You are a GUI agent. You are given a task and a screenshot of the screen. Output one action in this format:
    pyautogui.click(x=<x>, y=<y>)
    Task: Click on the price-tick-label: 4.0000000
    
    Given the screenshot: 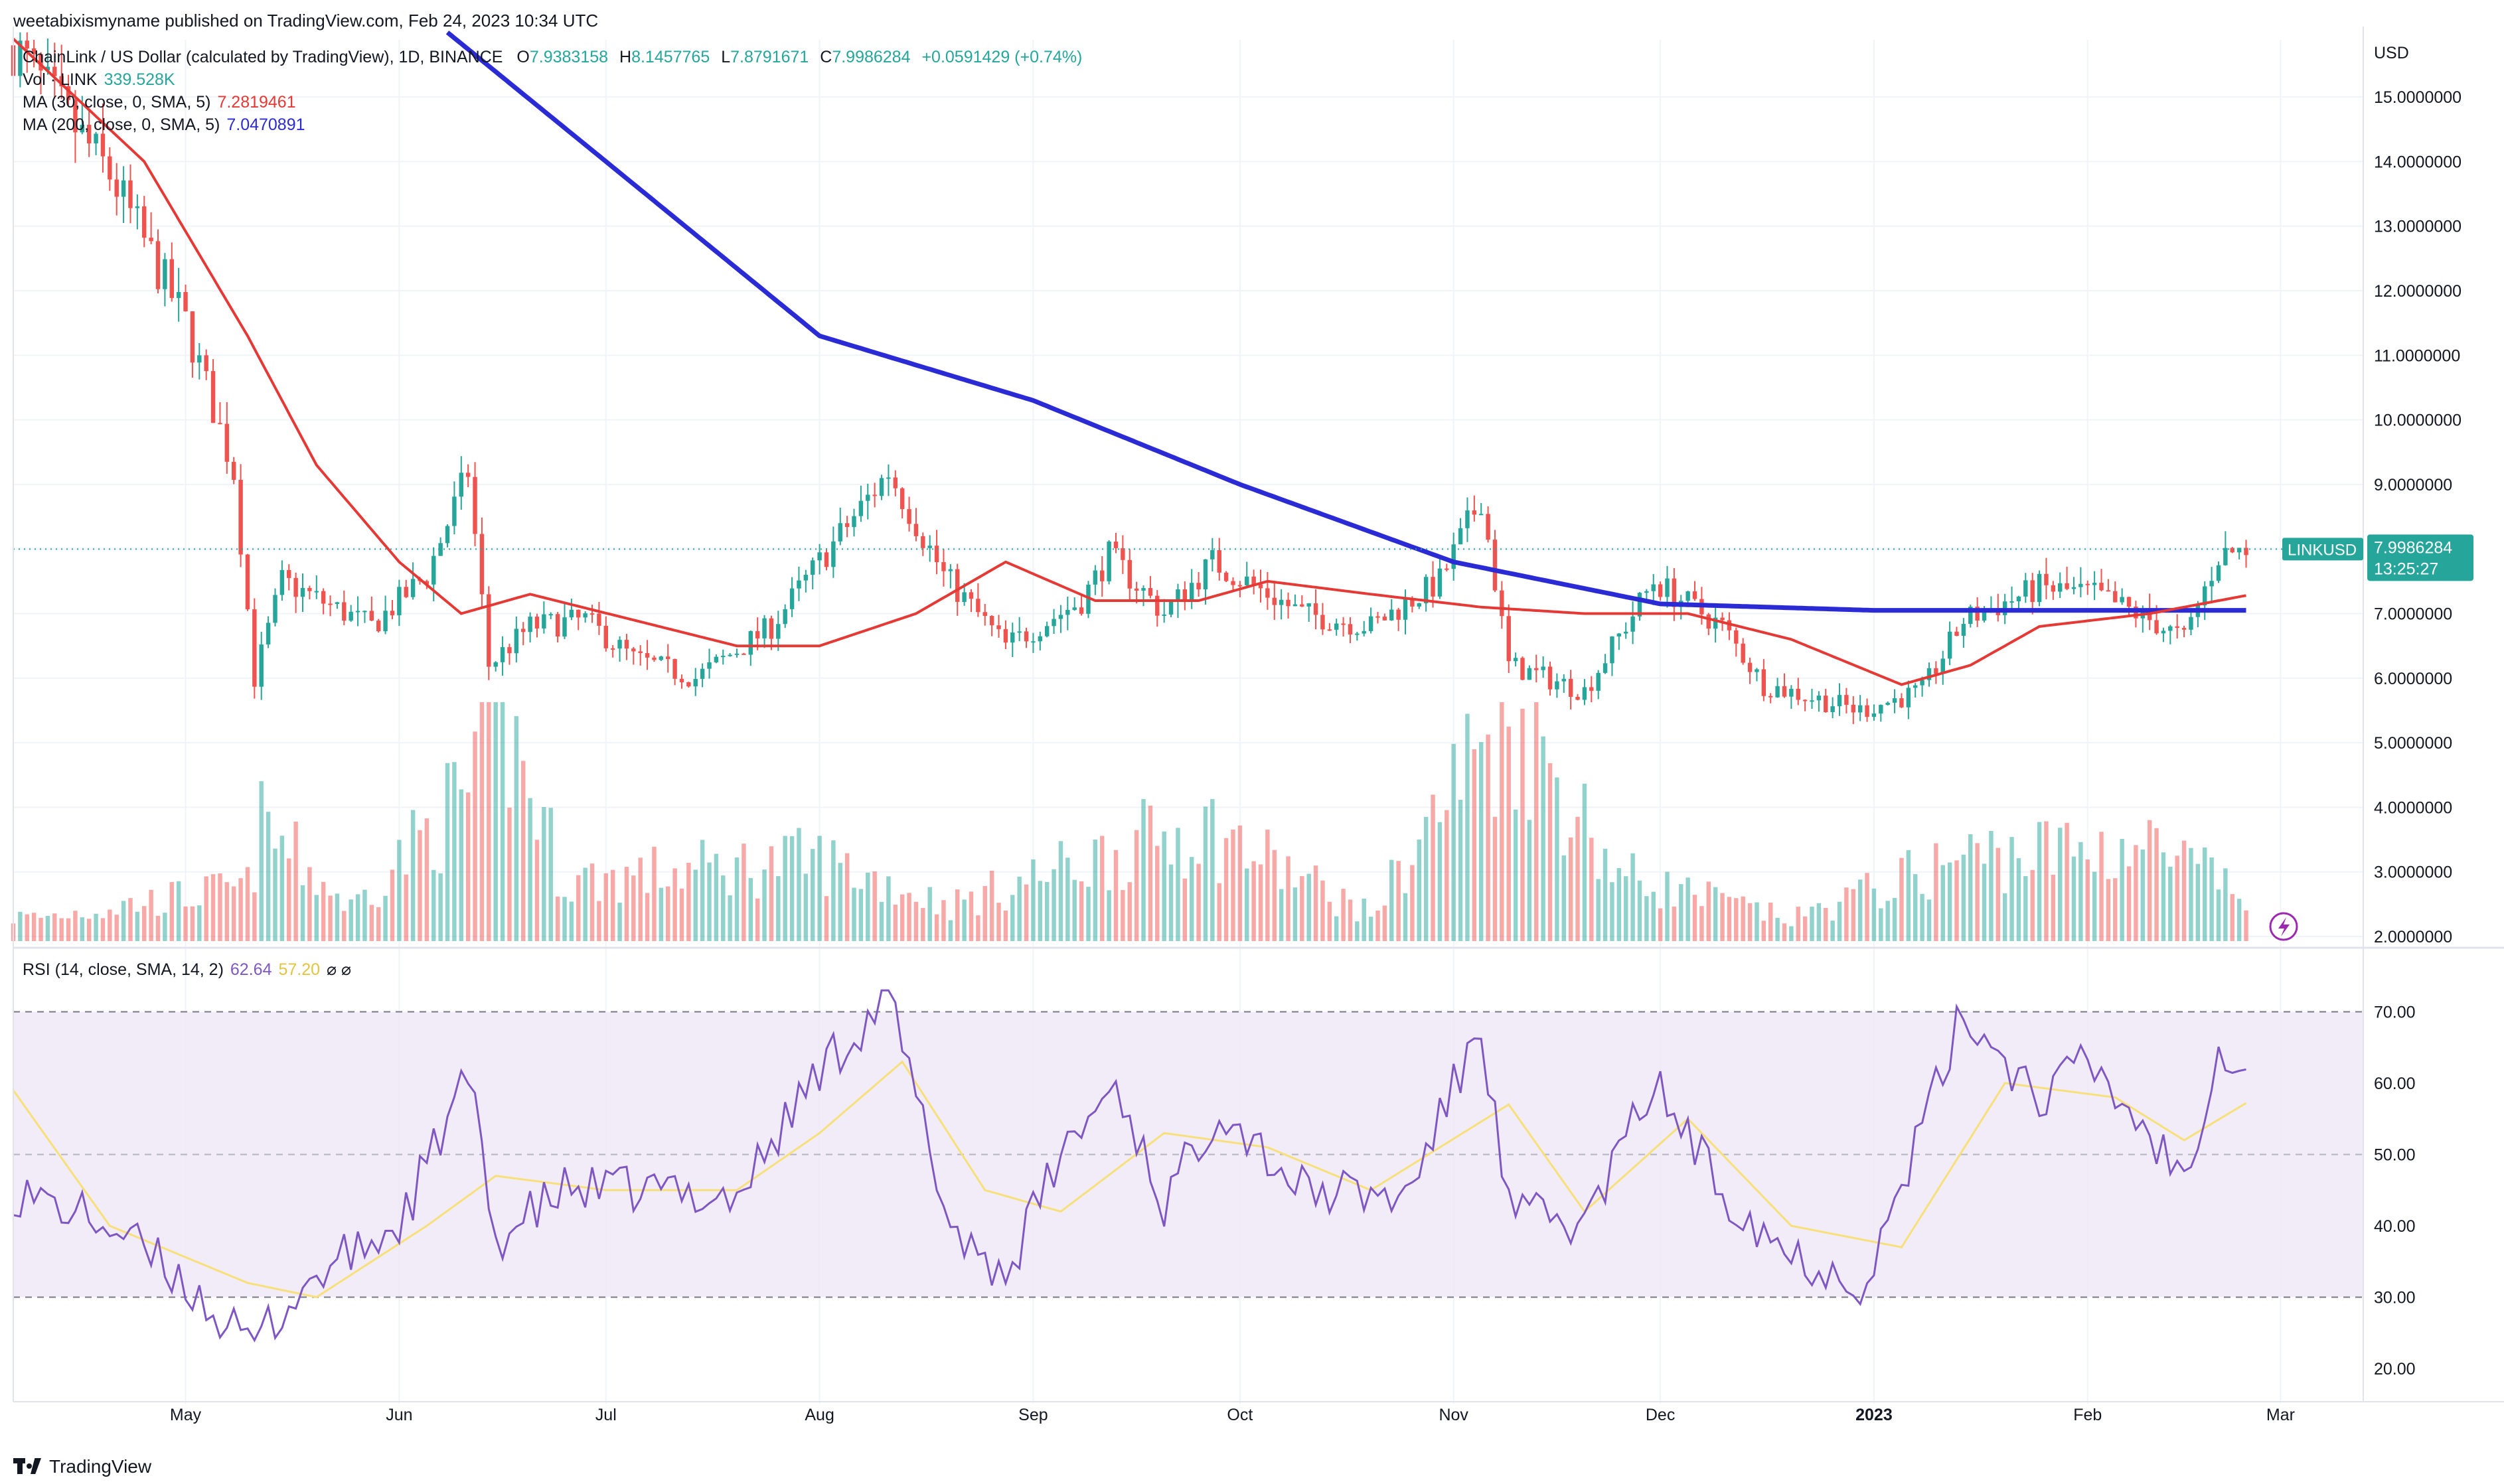 What is the action you would take?
    pyautogui.click(x=2413, y=807)
    